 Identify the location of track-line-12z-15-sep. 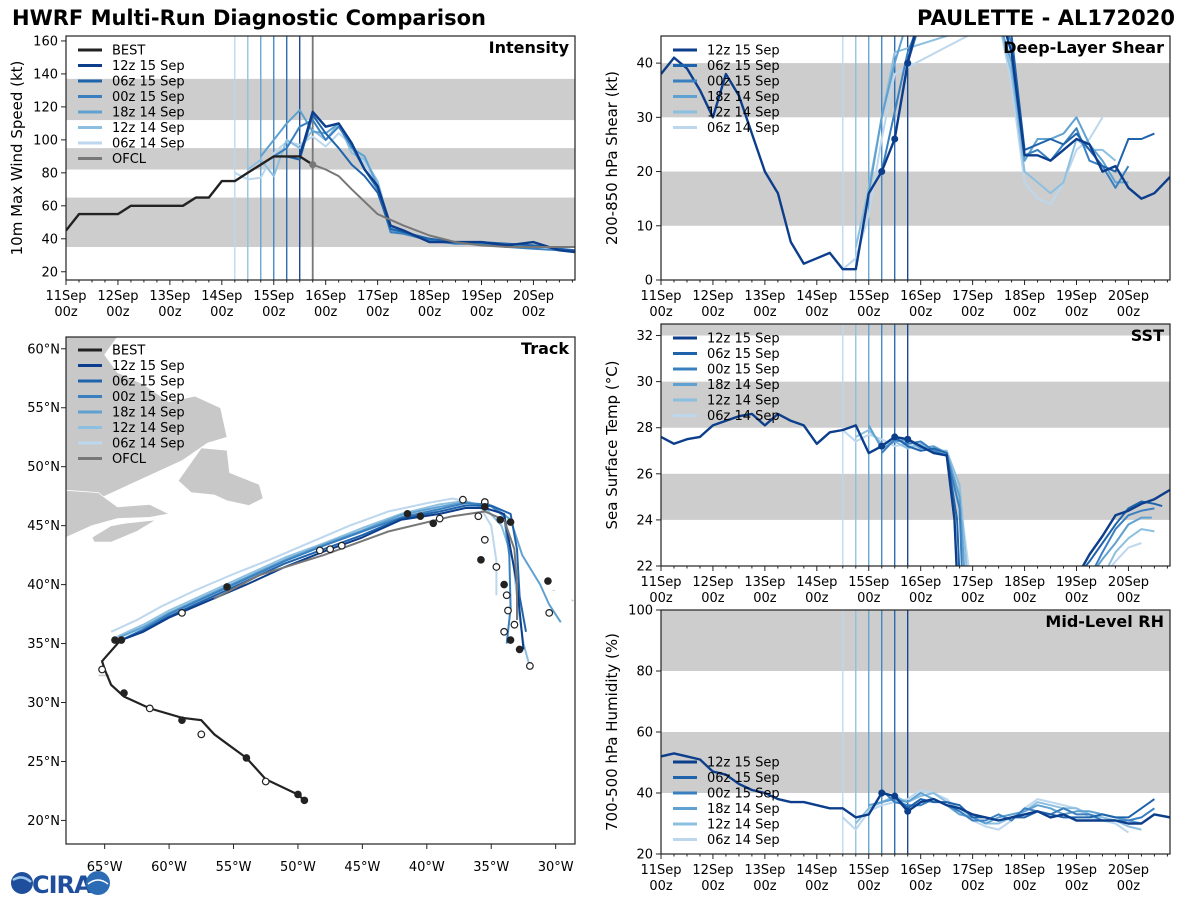
(323, 578).